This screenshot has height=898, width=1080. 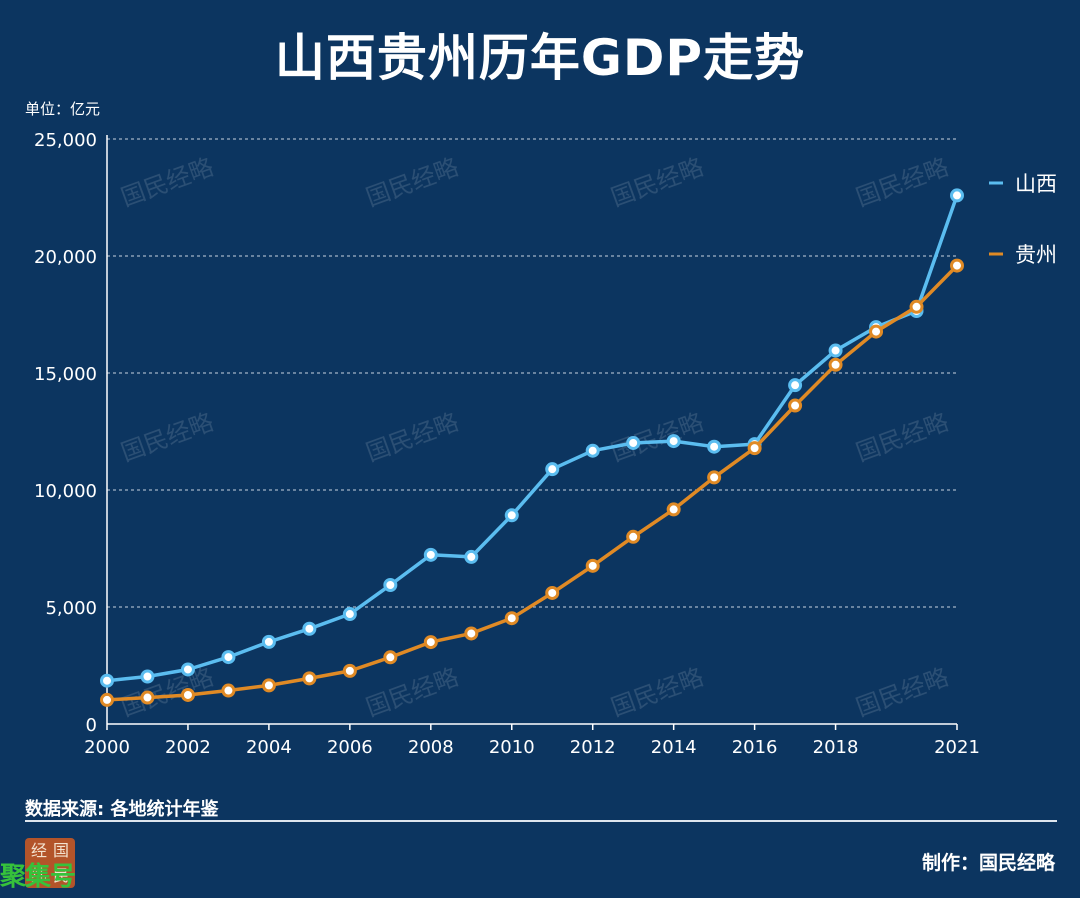 I want to click on x-tick-label: 2012, so click(x=593, y=747).